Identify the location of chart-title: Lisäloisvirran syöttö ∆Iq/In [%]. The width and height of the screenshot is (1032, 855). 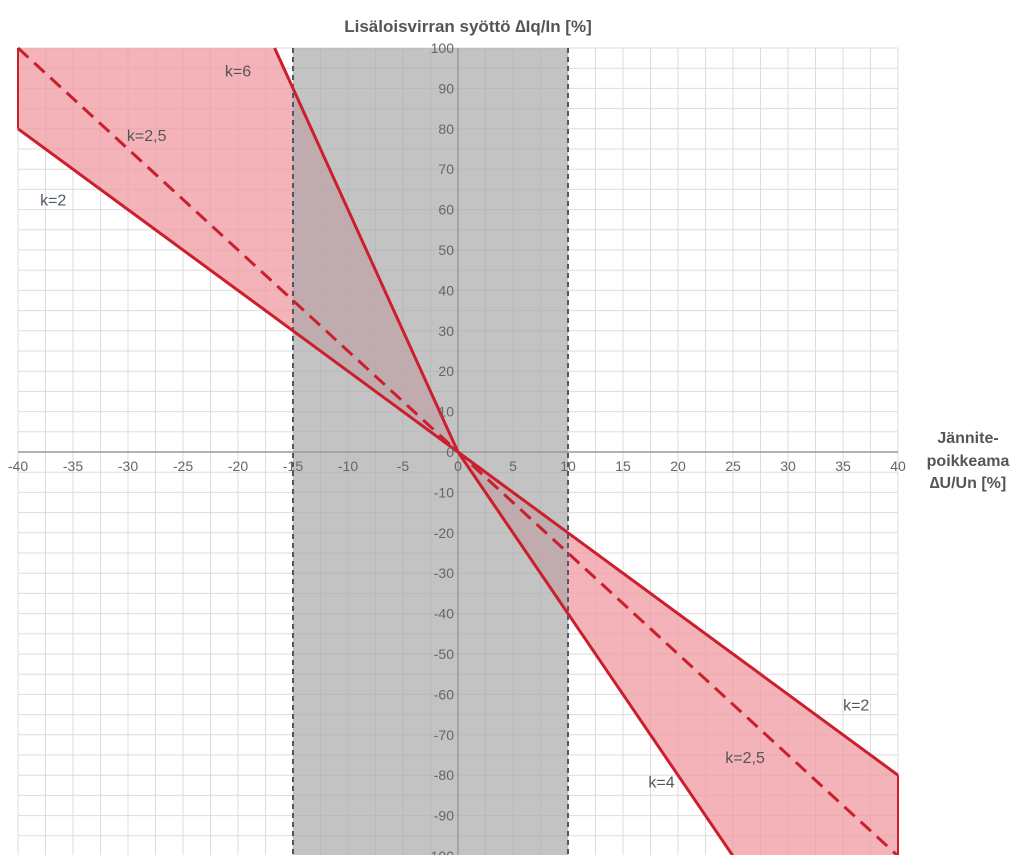
(468, 26).